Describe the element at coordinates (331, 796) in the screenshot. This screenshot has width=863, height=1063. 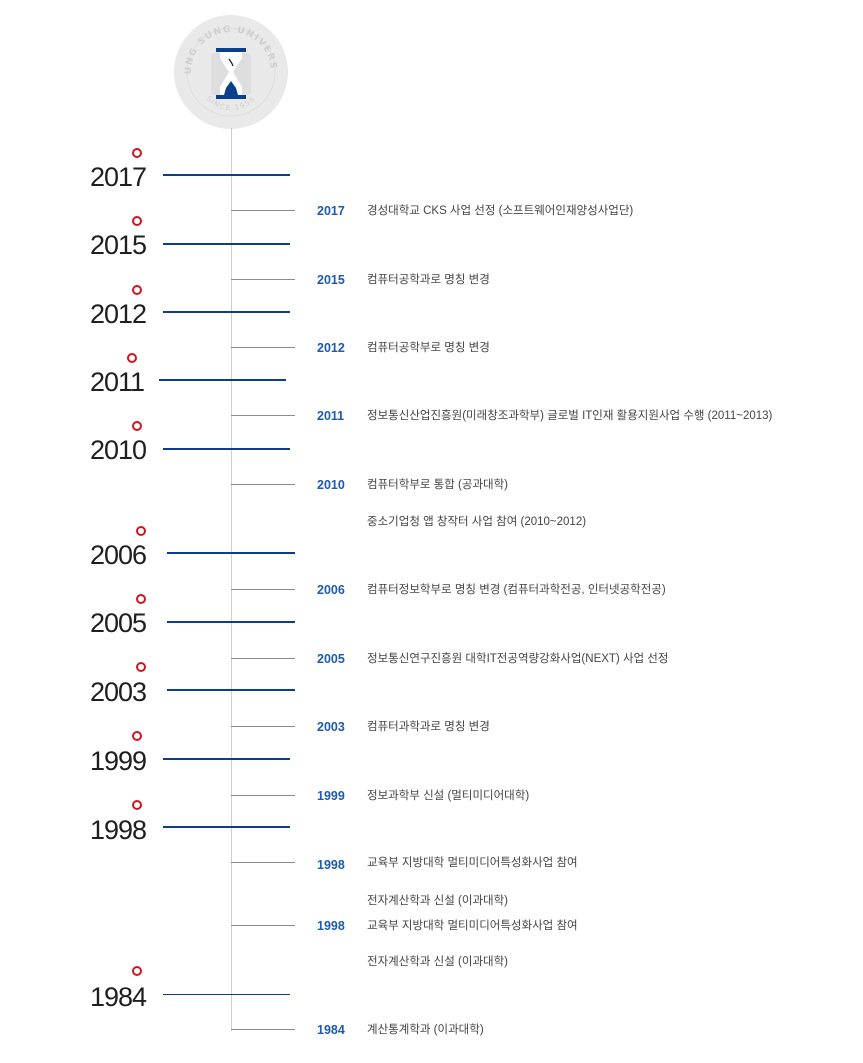
I see `entry-year: 1999` at that location.